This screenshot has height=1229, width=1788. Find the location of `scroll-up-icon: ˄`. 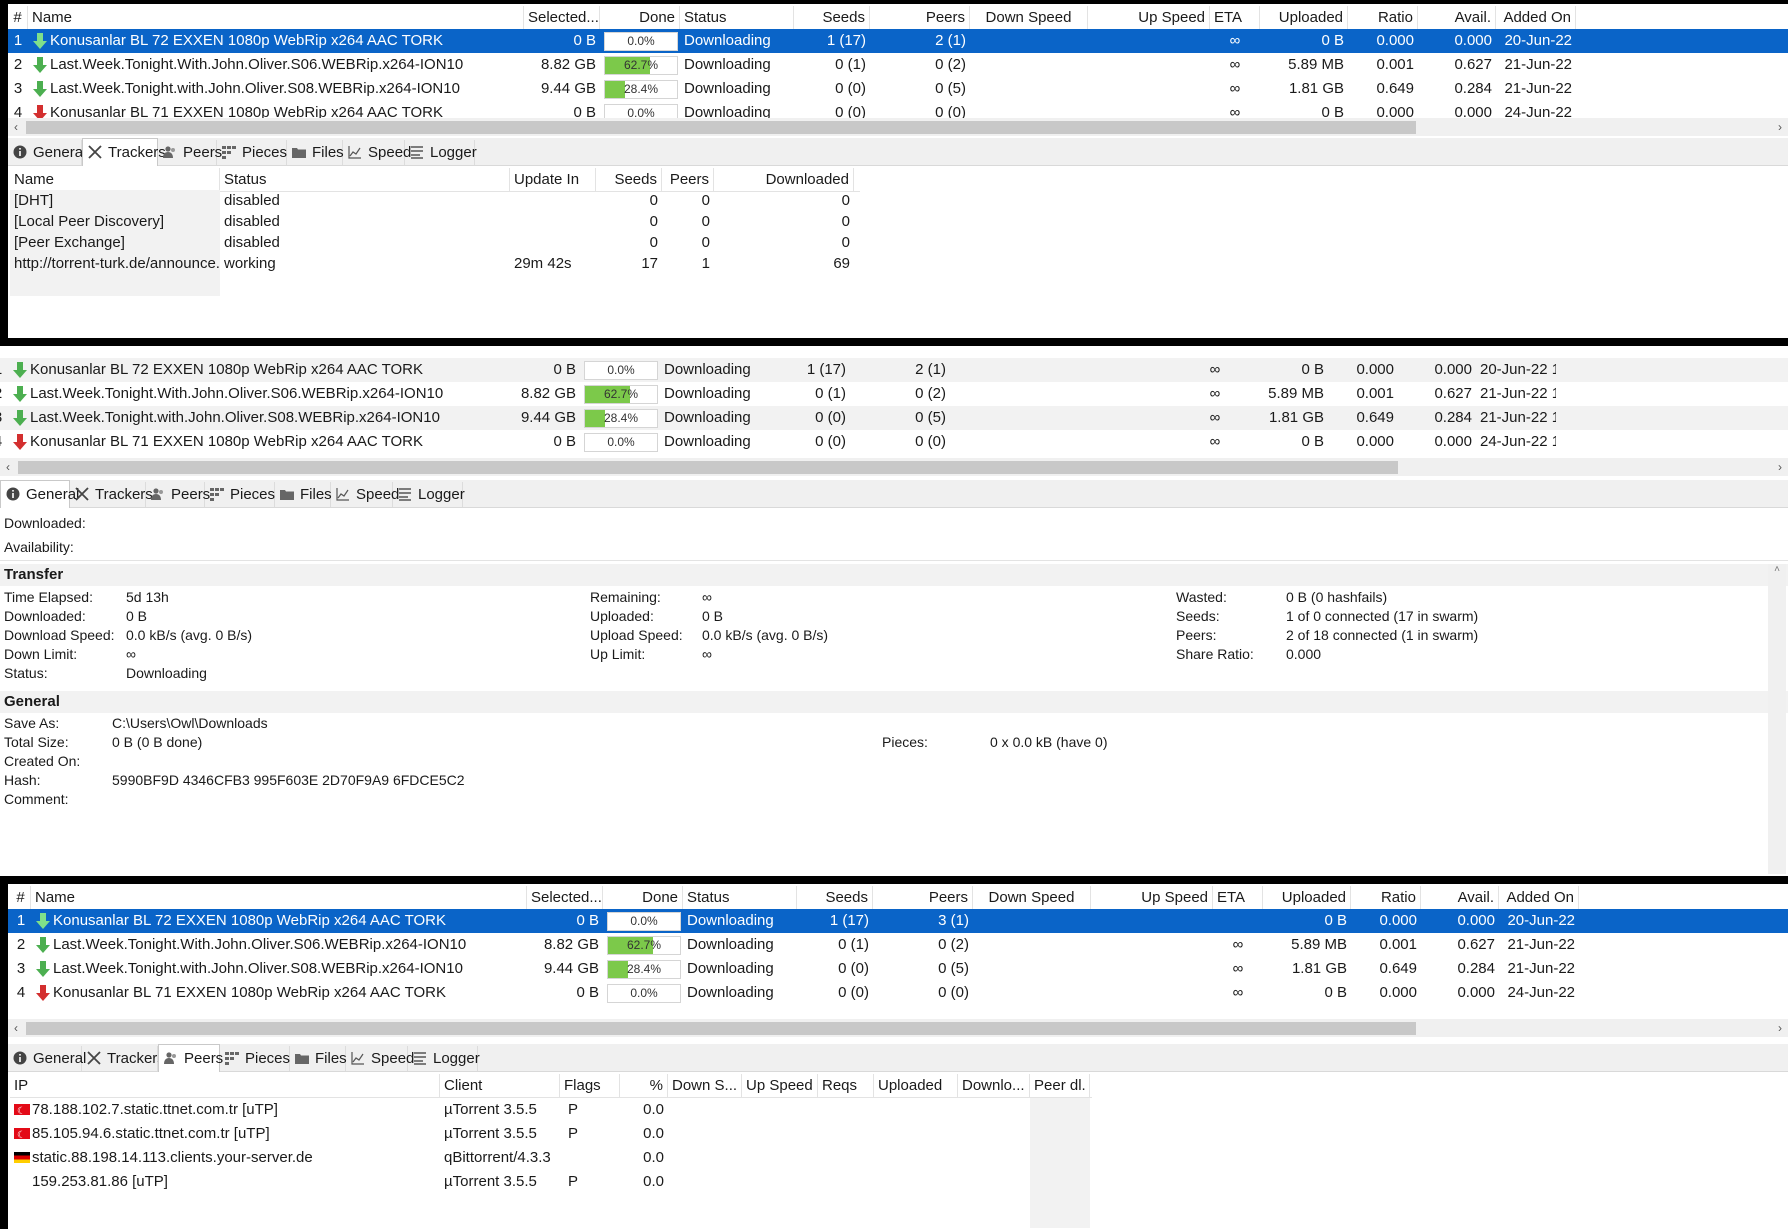

scroll-up-icon: ˄ is located at coordinates (1777, 569).